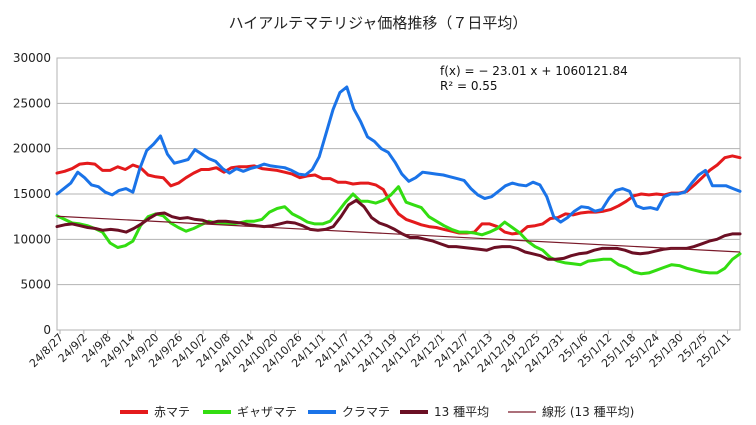  I want to click on y-tick-label: 30000, so click(32, 58).